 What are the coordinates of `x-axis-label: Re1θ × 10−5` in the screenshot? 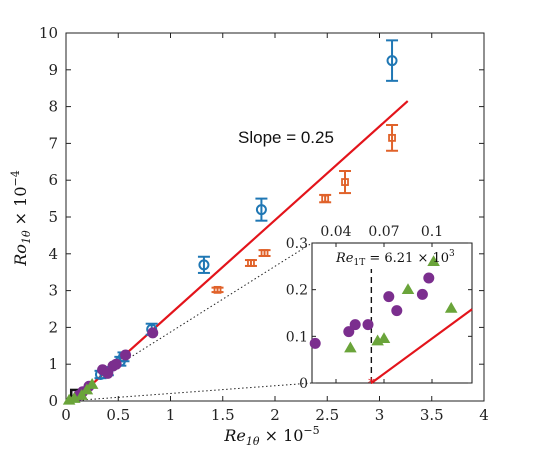 It's located at (271, 436).